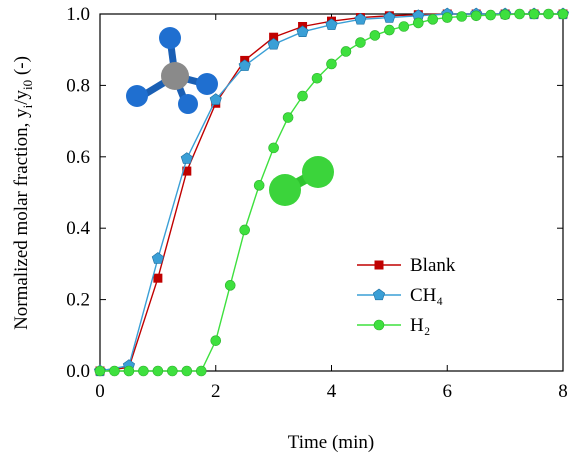 The height and width of the screenshot is (462, 574). Describe the element at coordinates (332, 391) in the screenshot. I see `x-tick-label: 4` at that location.